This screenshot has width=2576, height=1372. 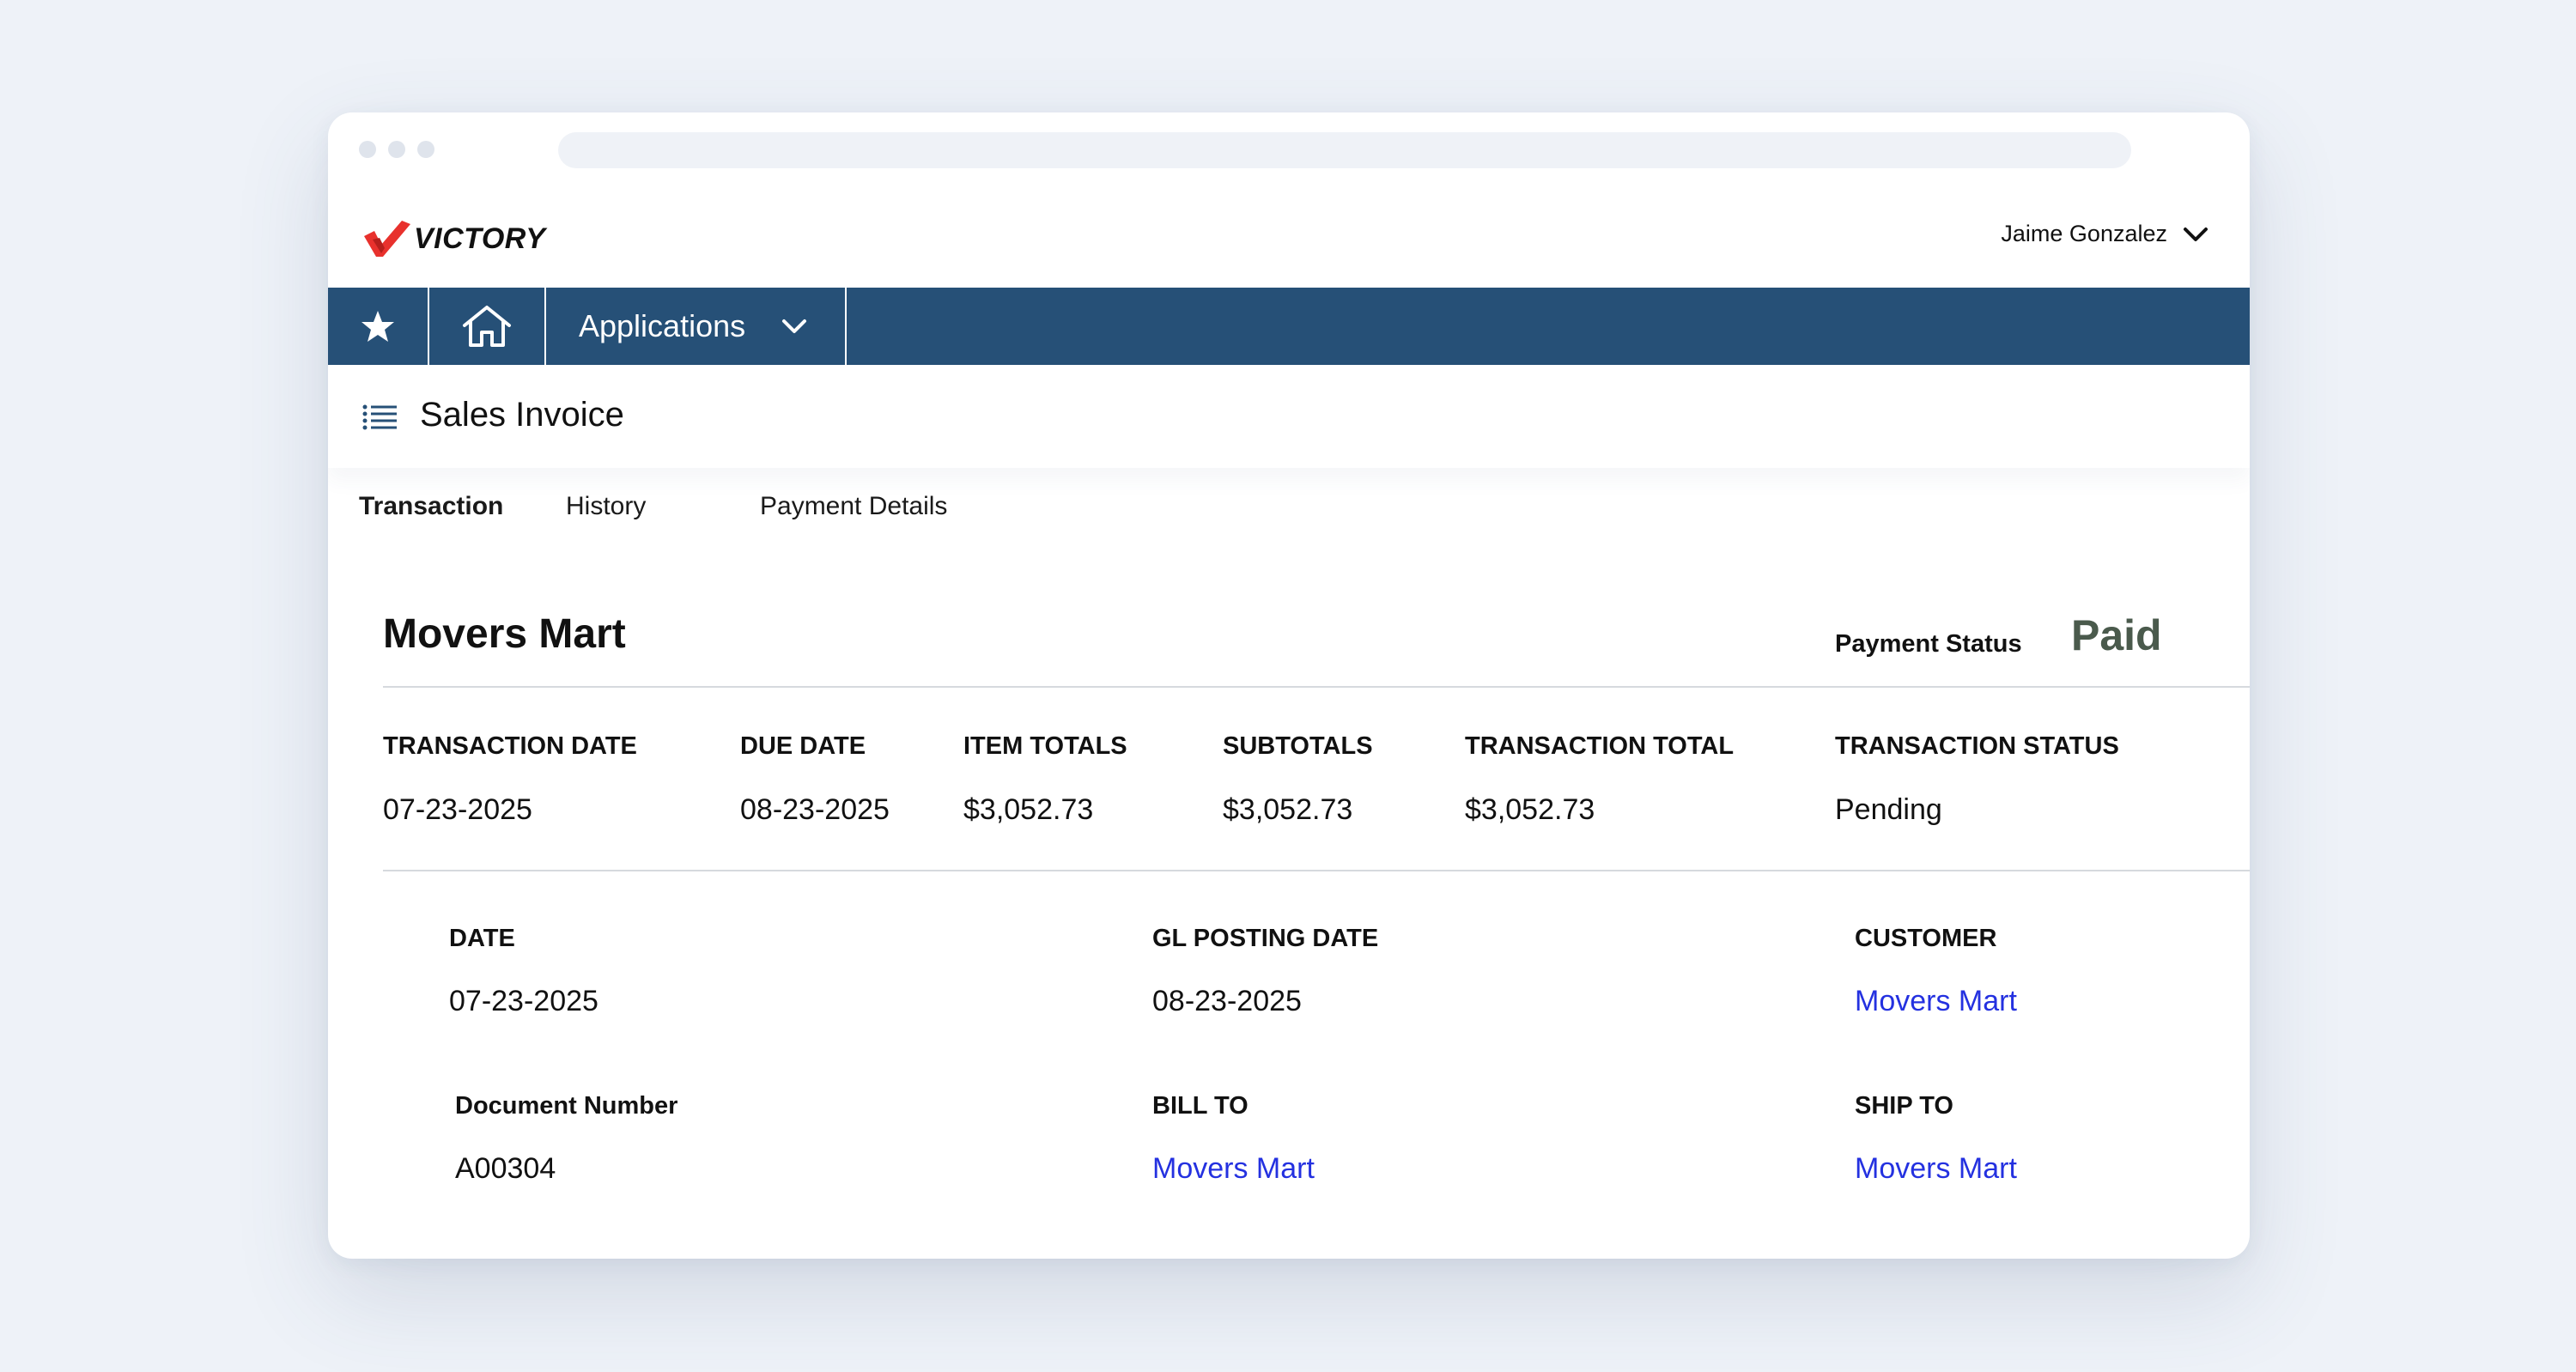 I want to click on page-title: Sales Invoice, so click(x=522, y=415).